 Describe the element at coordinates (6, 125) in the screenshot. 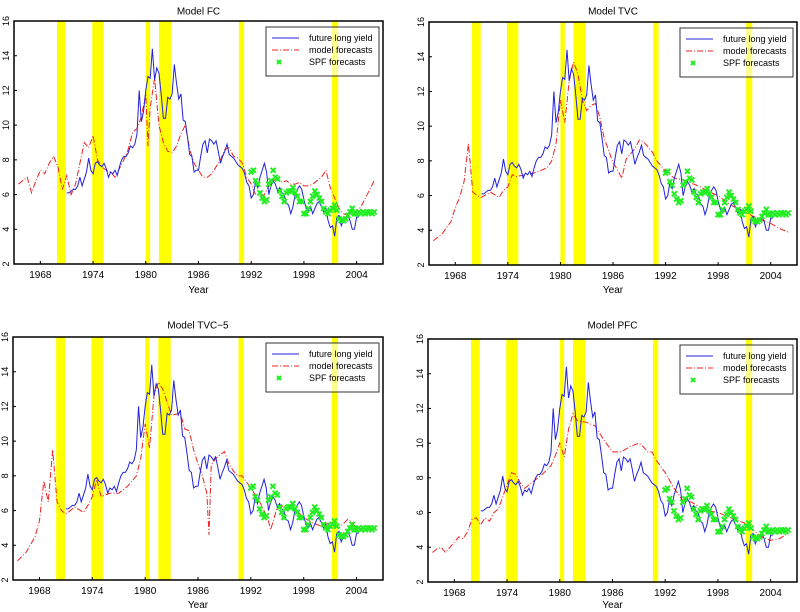

I see `y-tick-label: 10` at that location.